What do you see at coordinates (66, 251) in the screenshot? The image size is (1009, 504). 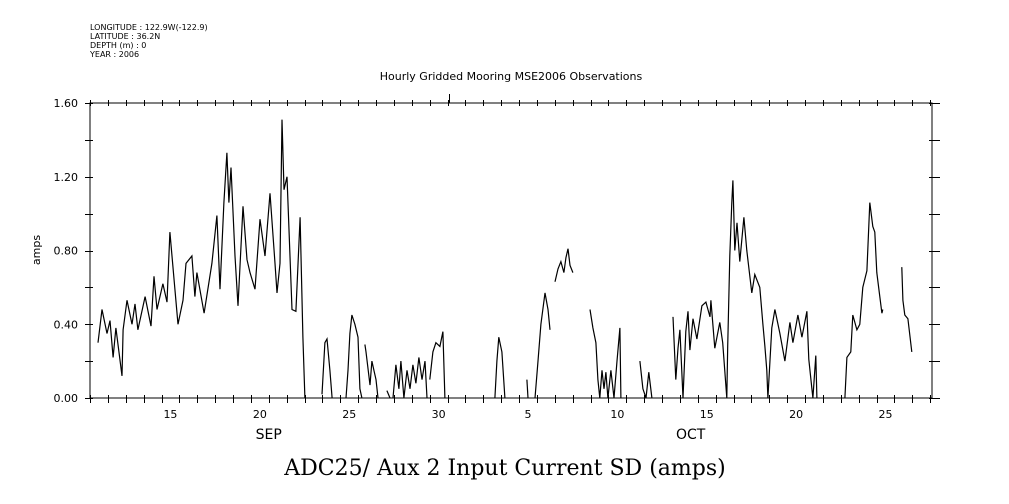 I see `y-tick-label: 0.80` at bounding box center [66, 251].